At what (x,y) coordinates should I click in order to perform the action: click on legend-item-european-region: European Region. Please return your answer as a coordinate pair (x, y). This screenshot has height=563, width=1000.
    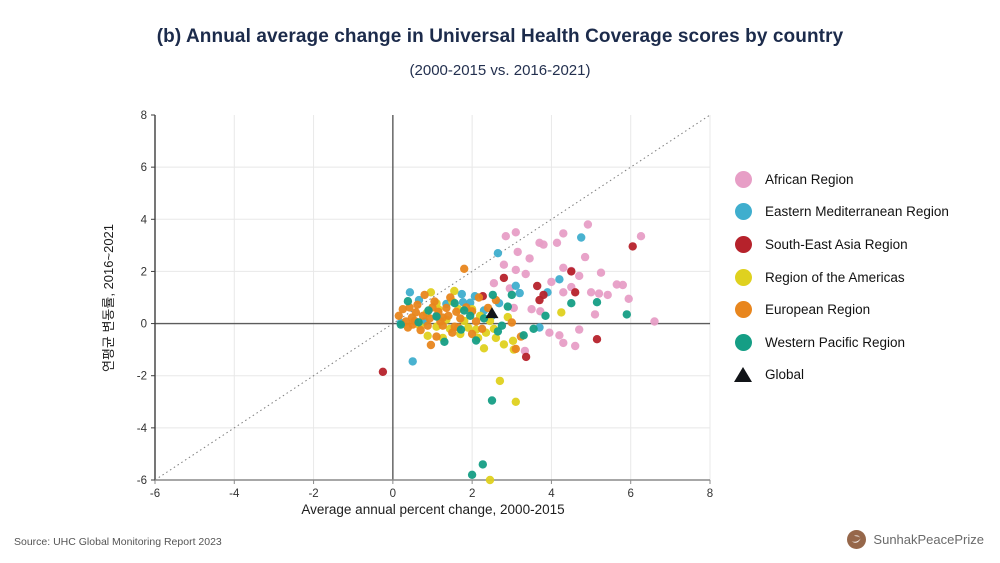
    Looking at the image, I should click on (863, 309).